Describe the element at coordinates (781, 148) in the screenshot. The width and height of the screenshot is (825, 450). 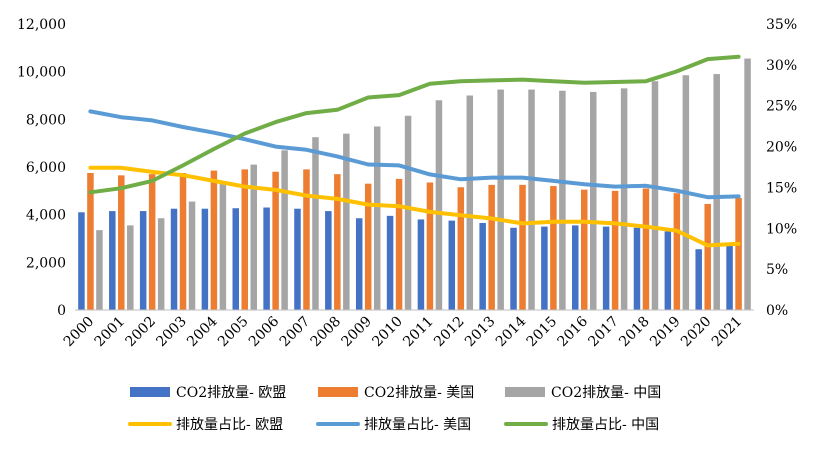
I see `right-axis-tick-label: 20%` at that location.